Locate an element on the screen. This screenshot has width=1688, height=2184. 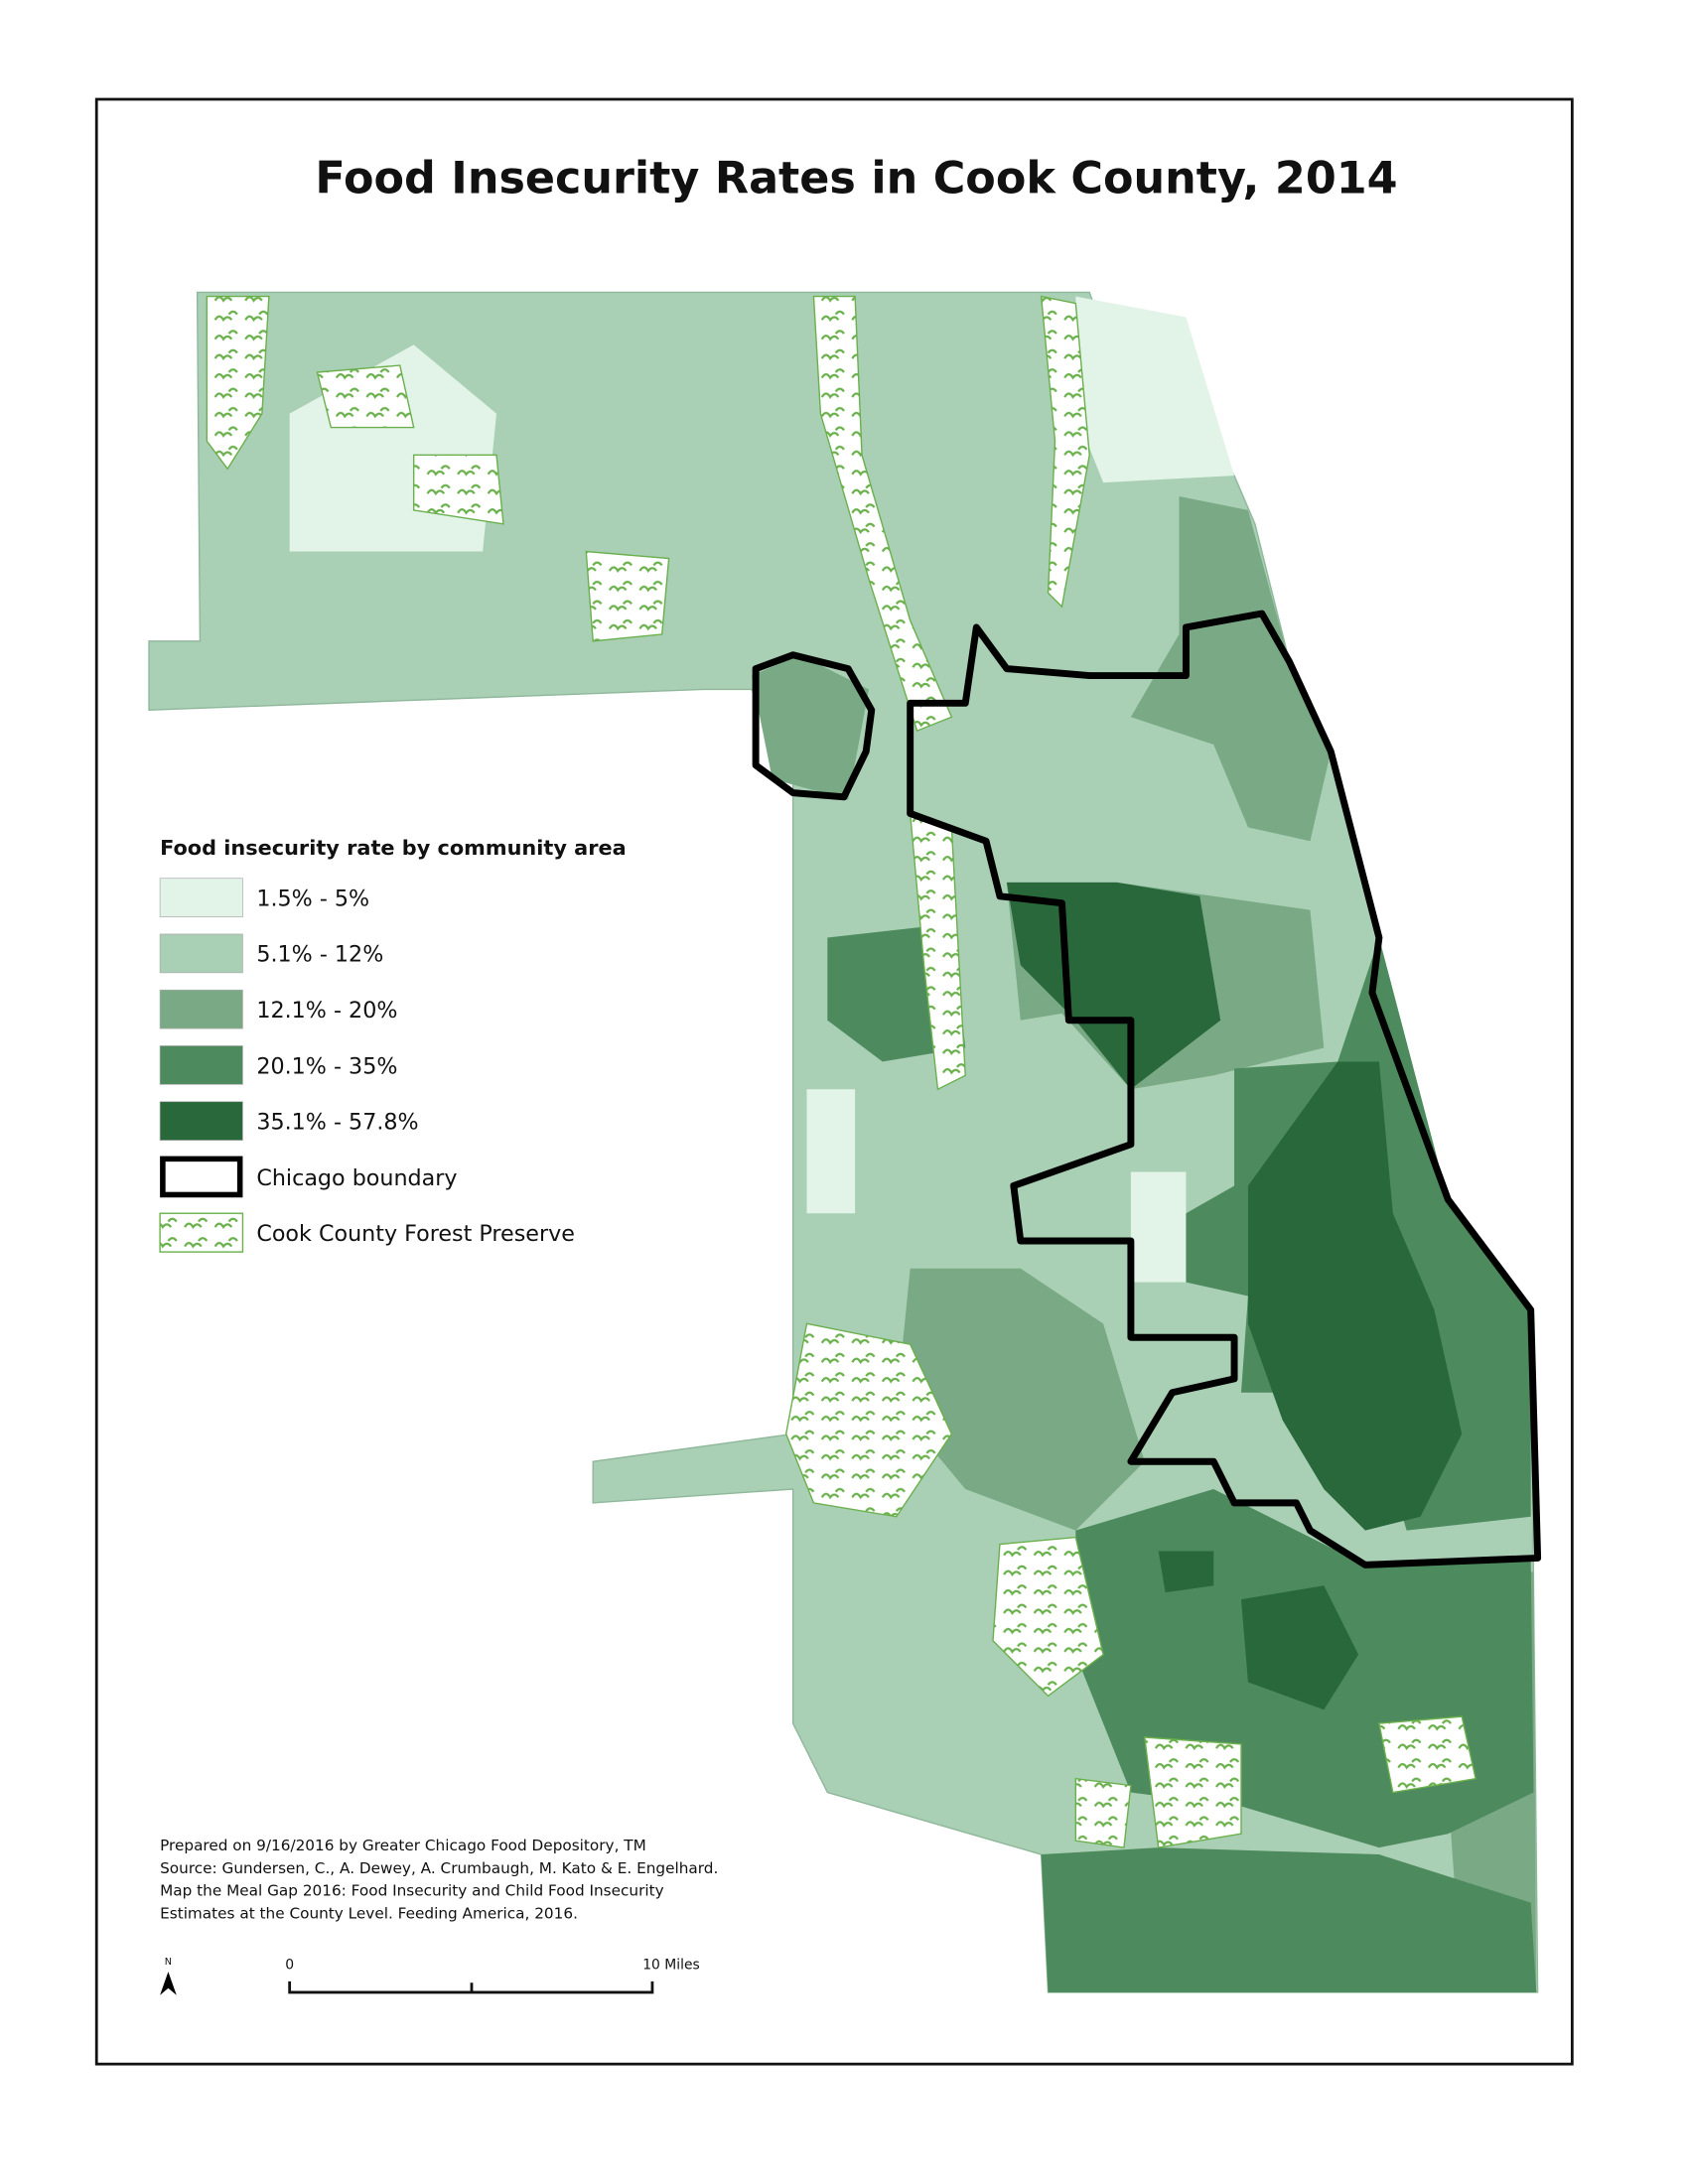
scale-end: 10 Miles is located at coordinates (671, 1965).